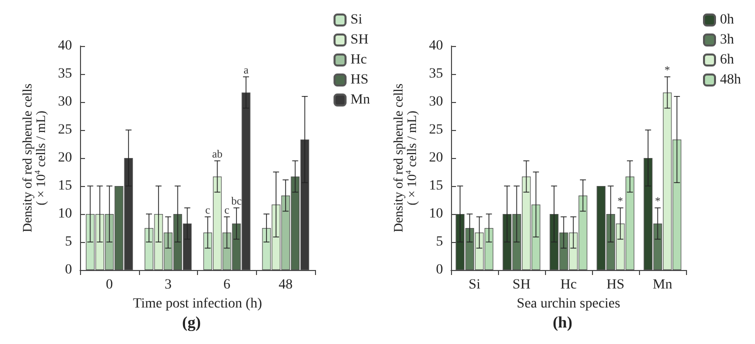 The width and height of the screenshot is (755, 344). What do you see at coordinates (246, 70) in the screenshot?
I see `data-label: a` at bounding box center [246, 70].